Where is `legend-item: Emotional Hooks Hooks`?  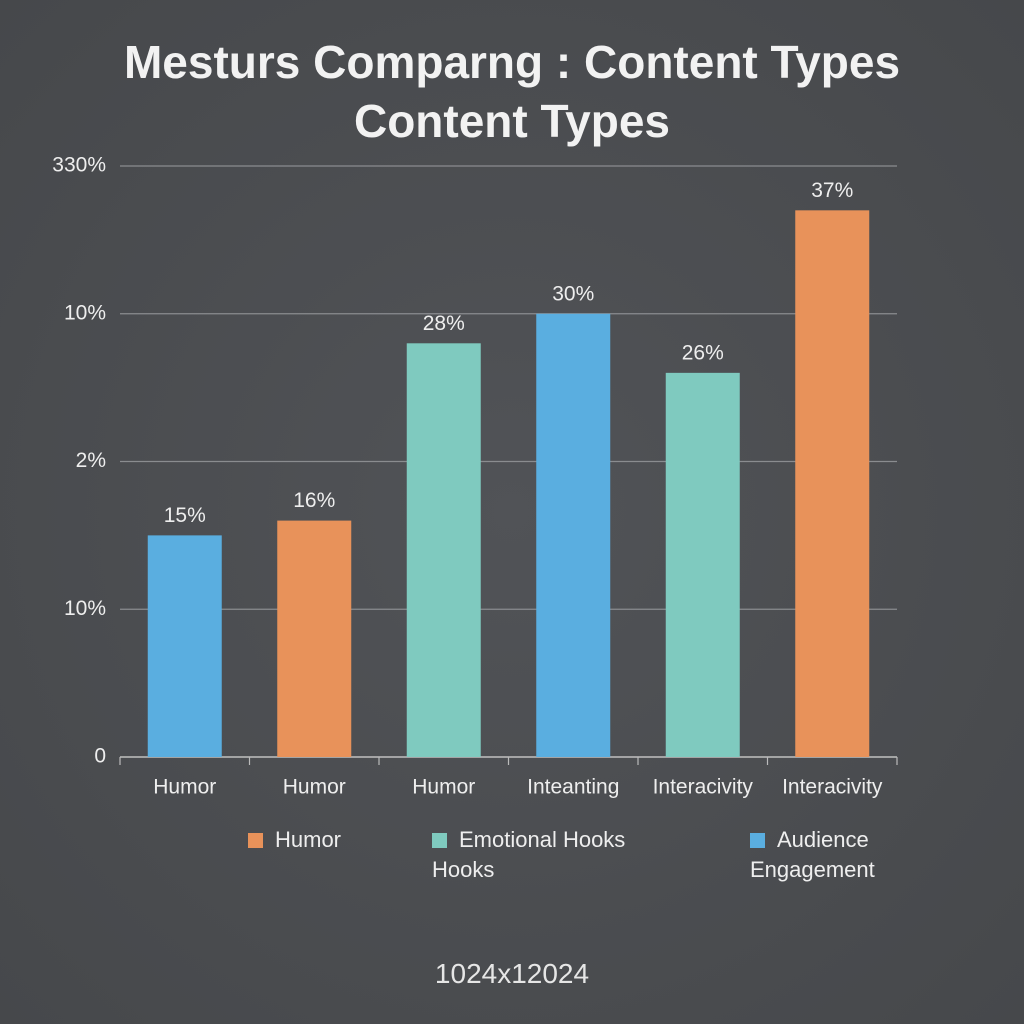 legend-item: Emotional Hooks Hooks is located at coordinates (547, 855).